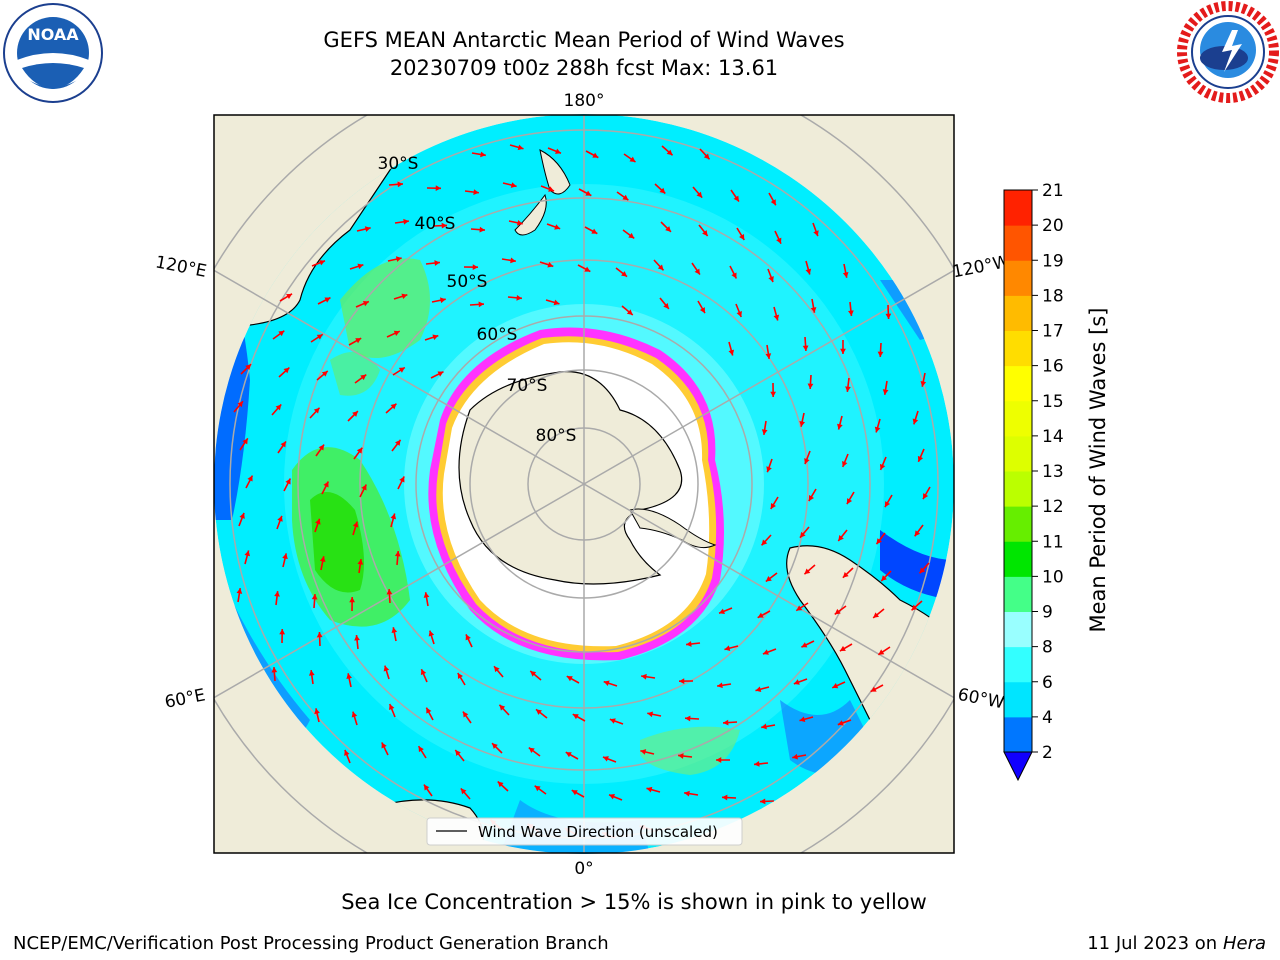  Describe the element at coordinates (584, 68) in the screenshot. I see `map-subtitle: 20230709 t00z 288h fcst Max: 13.61` at that location.